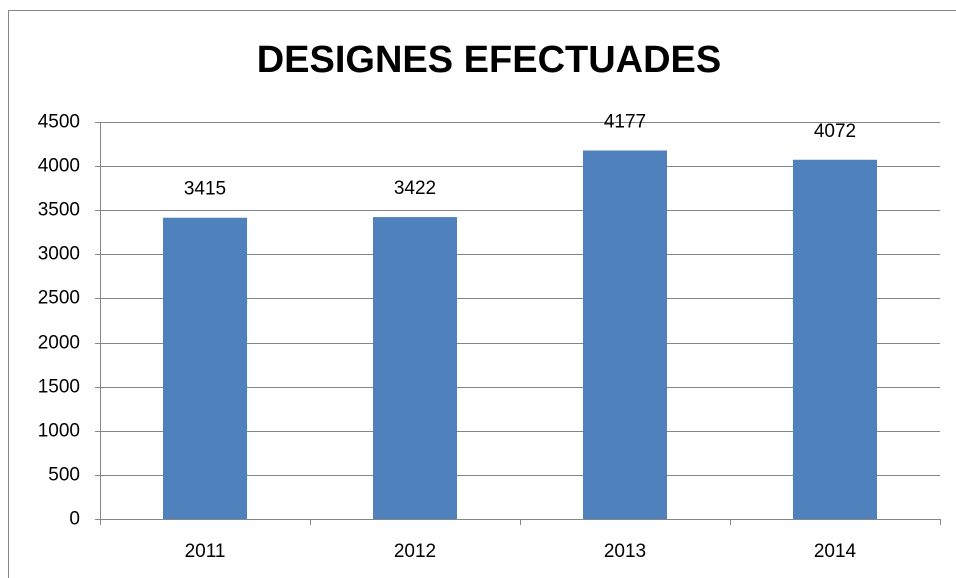 The width and height of the screenshot is (956, 578). Describe the element at coordinates (59, 431) in the screenshot. I see `y-tick-label: 1000` at that location.